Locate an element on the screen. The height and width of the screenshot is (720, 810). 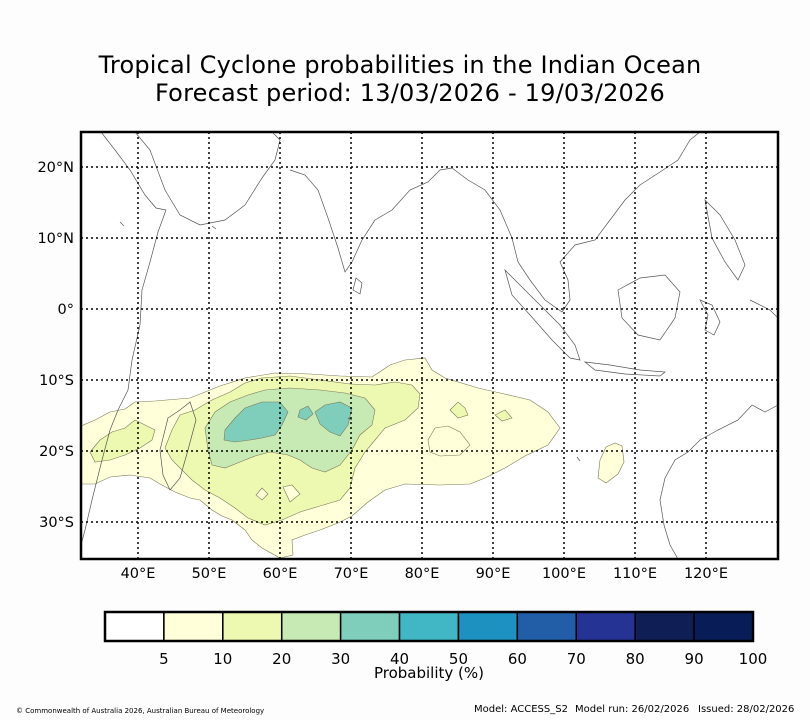
lat-label: 30°S is located at coordinates (56, 523).